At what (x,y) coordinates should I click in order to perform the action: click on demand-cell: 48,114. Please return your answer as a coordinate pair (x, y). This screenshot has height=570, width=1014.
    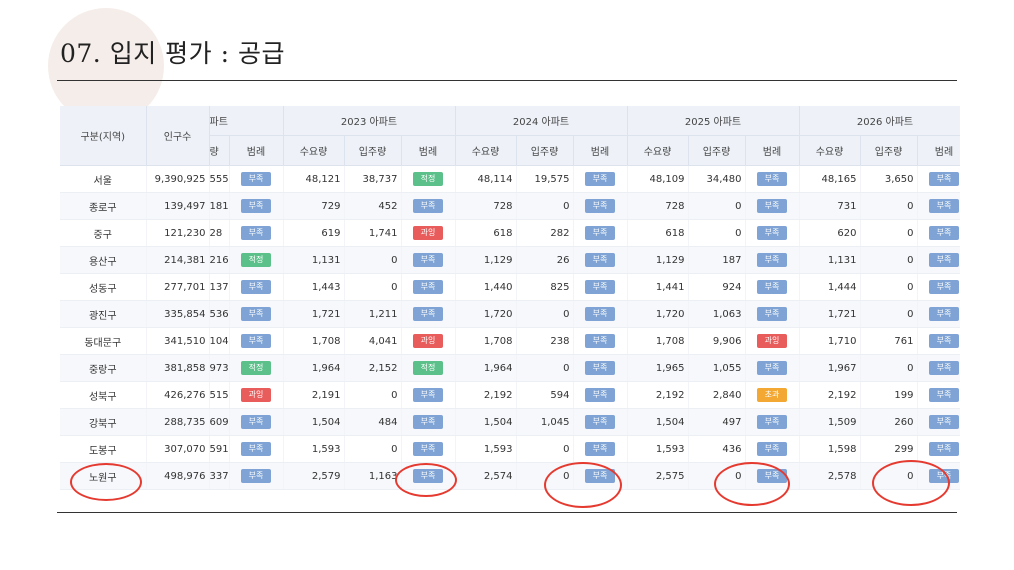
    Looking at the image, I should click on (486, 179).